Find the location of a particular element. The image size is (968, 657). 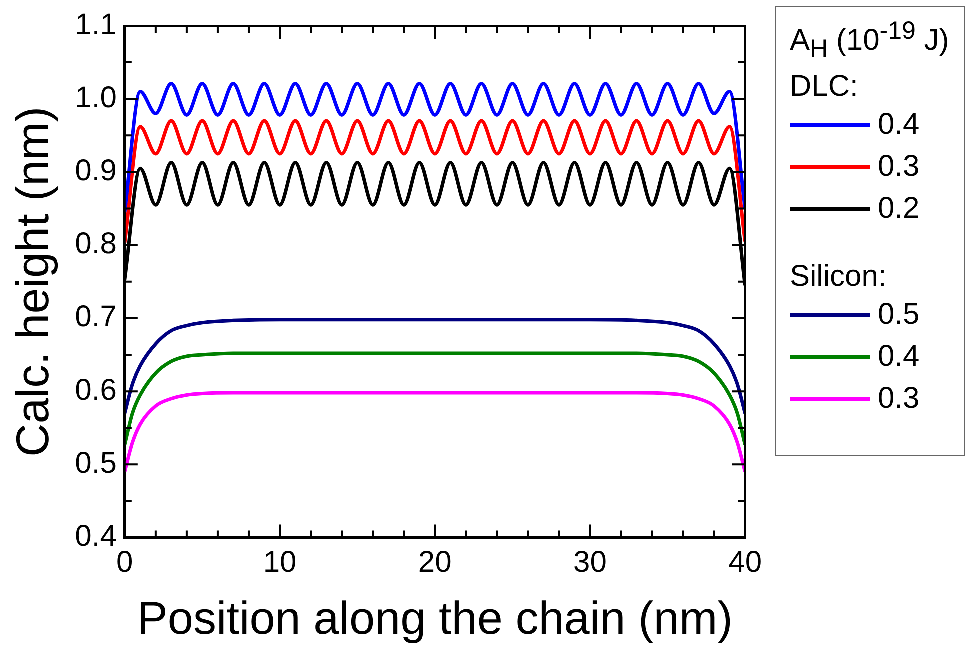

x-tick-label: 30 is located at coordinates (590, 563).